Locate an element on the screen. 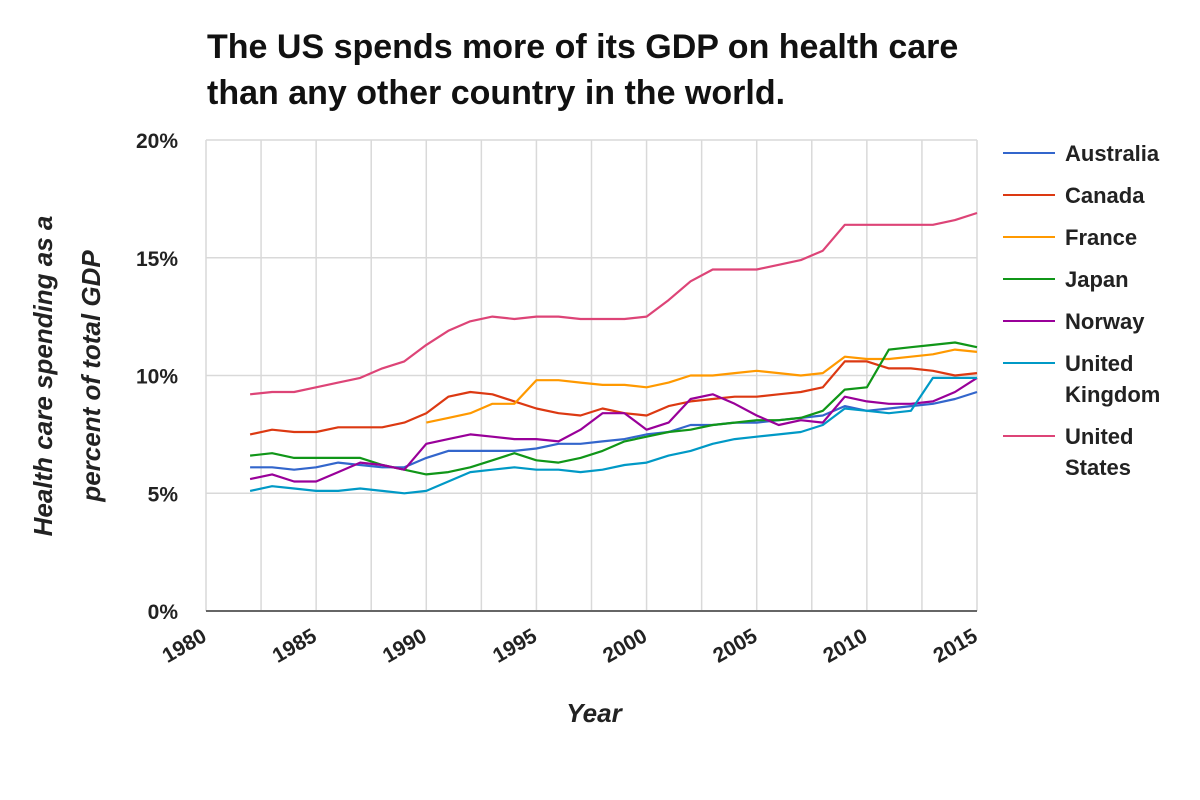 Image resolution: width=1200 pixels, height=800 pixels. series-line-united-kingdom is located at coordinates (613, 435).